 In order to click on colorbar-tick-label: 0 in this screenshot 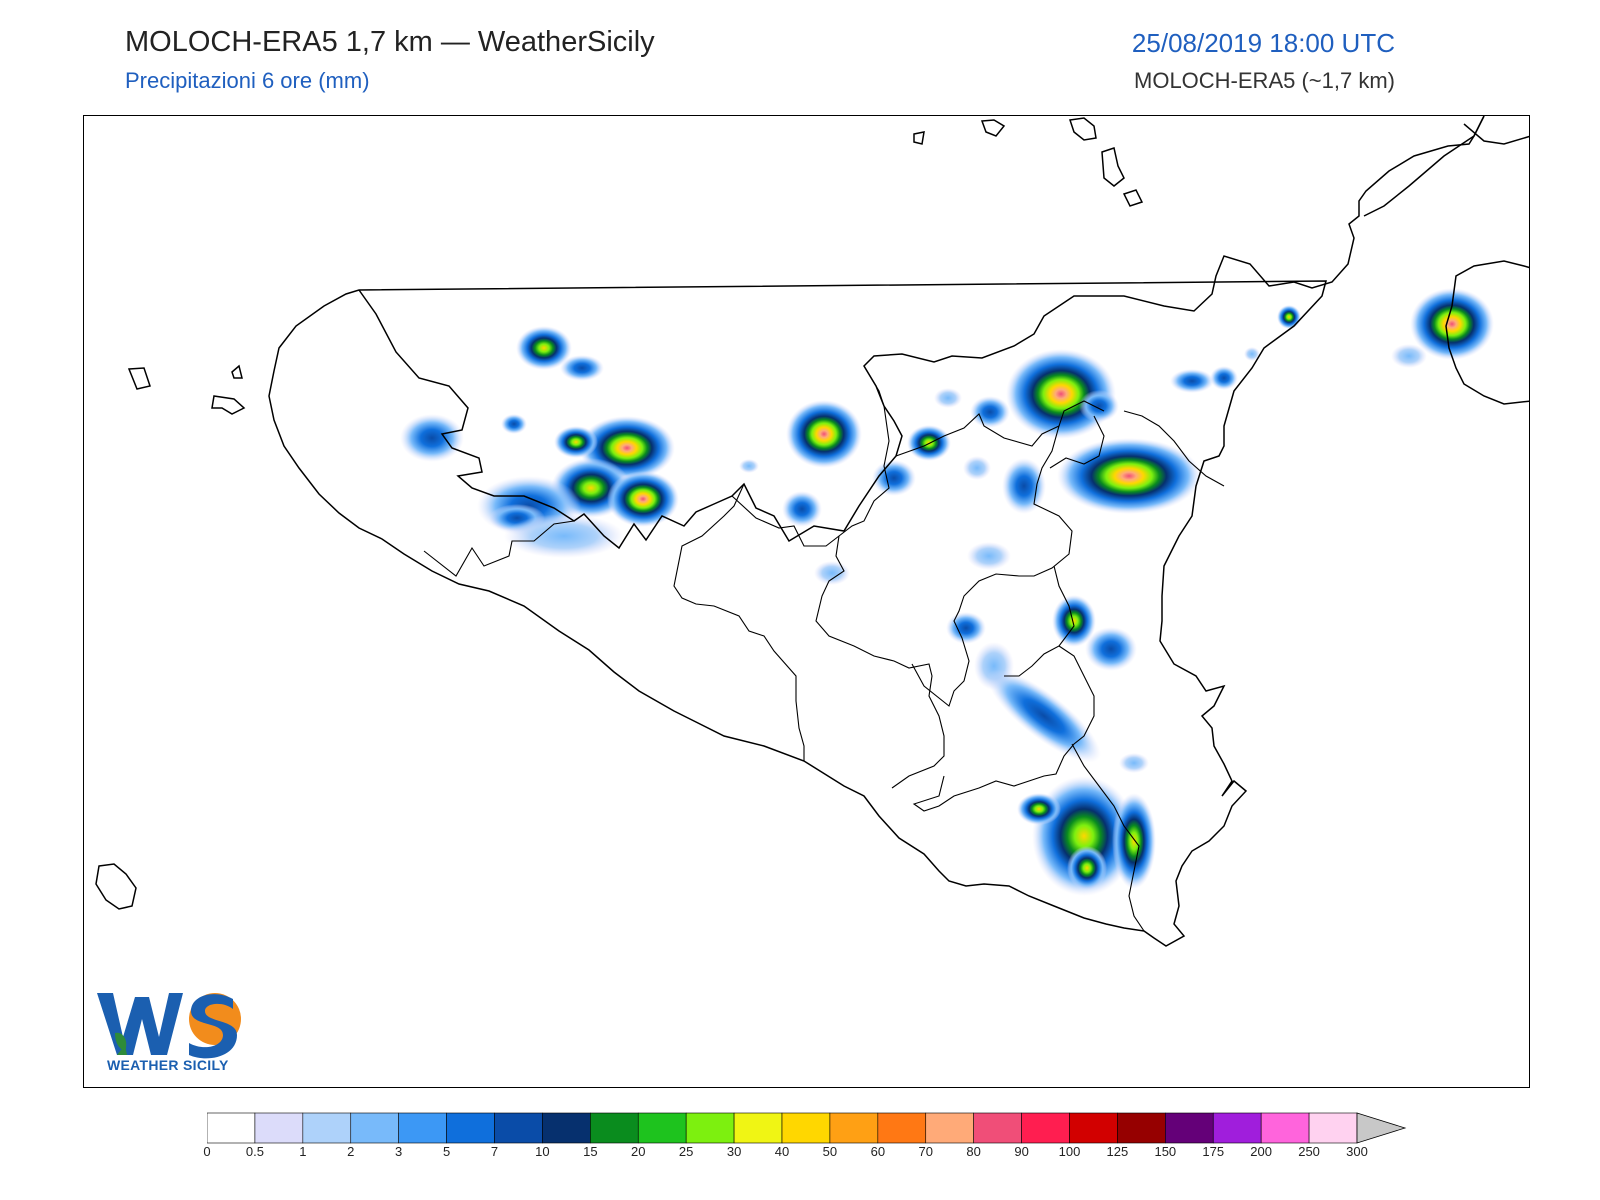, I will do `click(207, 1151)`.